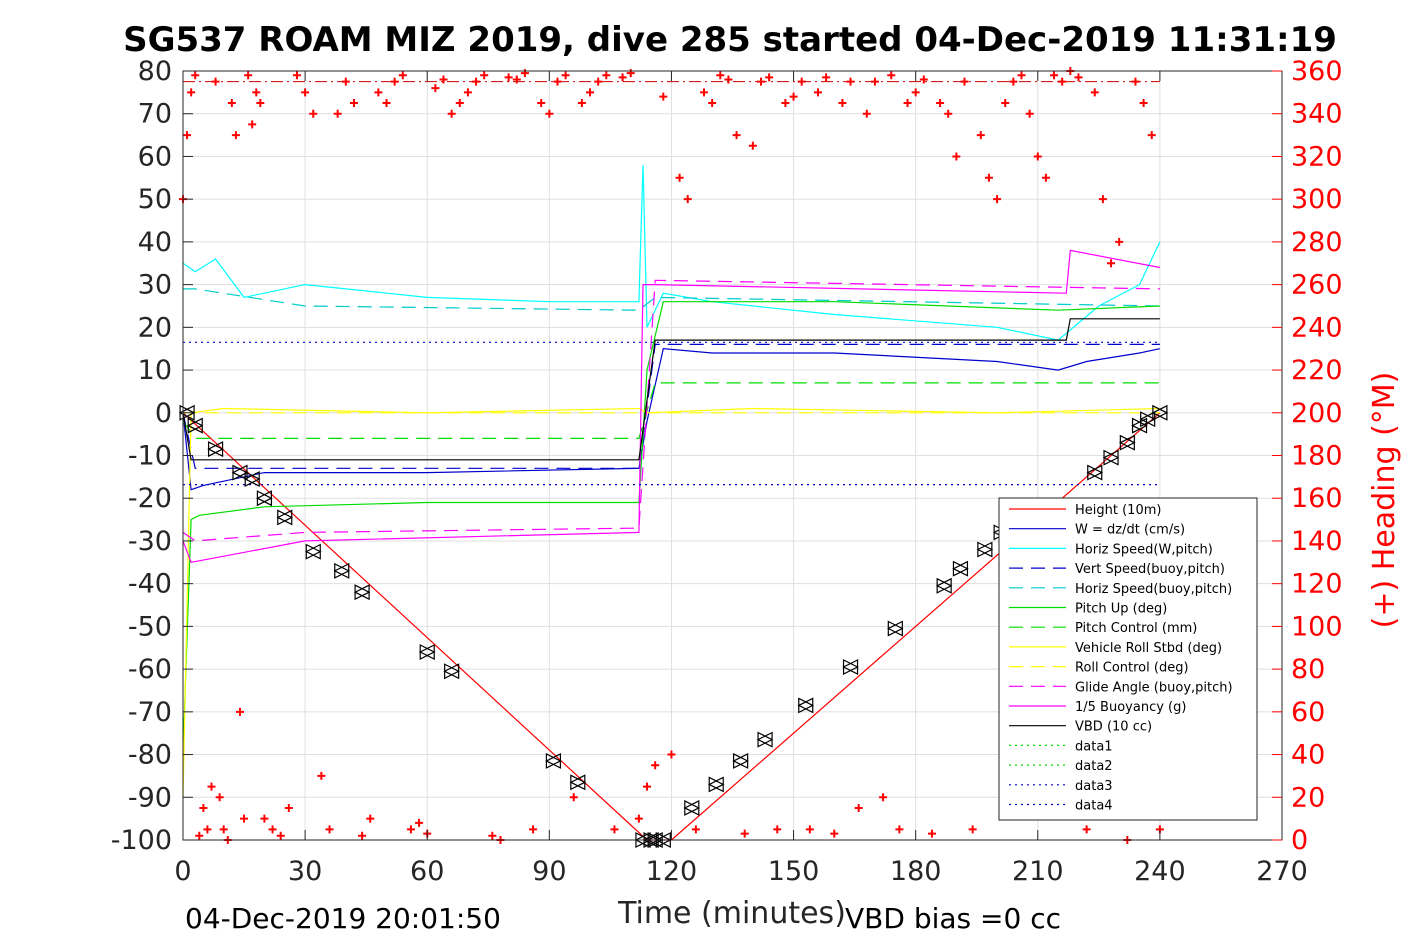 Image resolution: width=1417 pixels, height=945 pixels. What do you see at coordinates (1317, 498) in the screenshot?
I see `y2-tick-label: 160` at bounding box center [1317, 498].